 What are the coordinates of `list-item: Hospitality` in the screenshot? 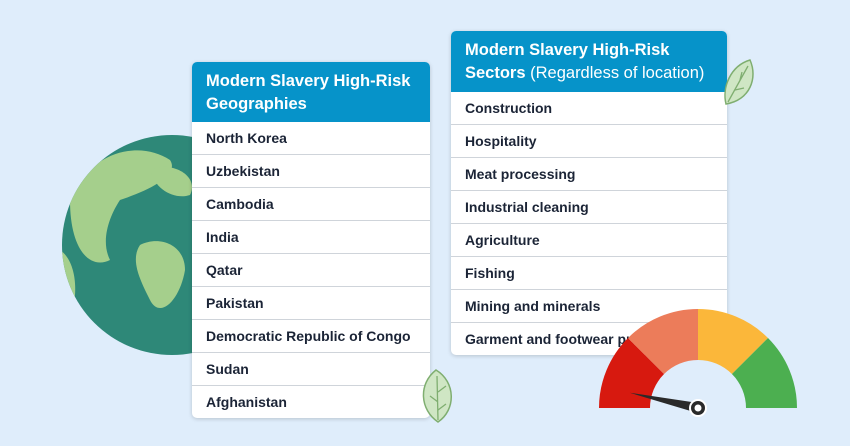 It's located at (589, 140).